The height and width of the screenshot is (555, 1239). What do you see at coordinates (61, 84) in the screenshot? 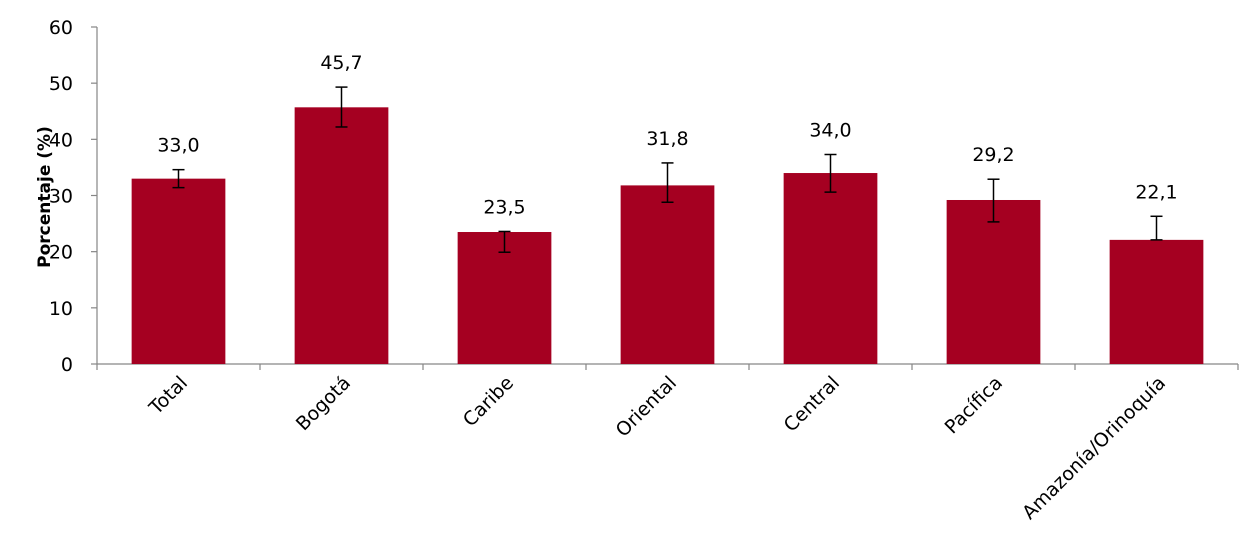
I see `y-tick-label: 50` at bounding box center [61, 84].